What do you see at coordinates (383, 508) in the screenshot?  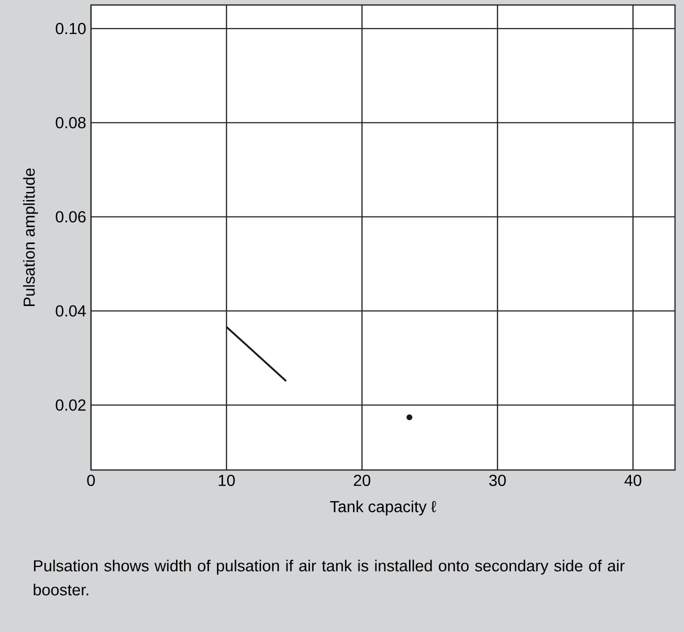 I see `x-axis-title: Tank capacity ℓ` at bounding box center [383, 508].